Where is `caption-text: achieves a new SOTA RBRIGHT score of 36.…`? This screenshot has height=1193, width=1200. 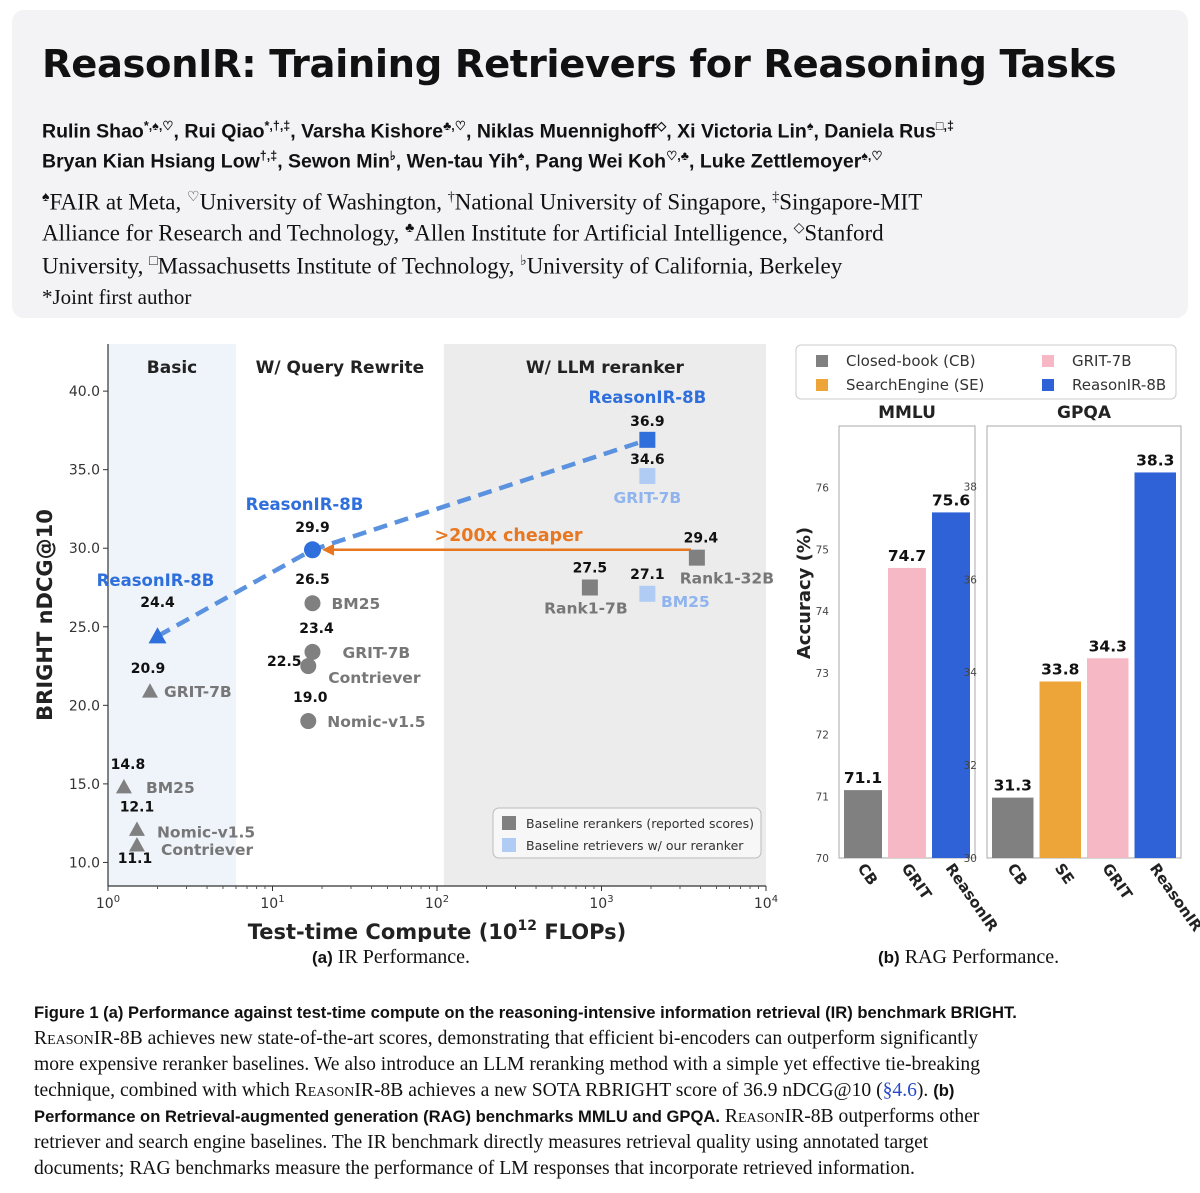
caption-text: achieves a new SOTA RBRIGHT score of 36.… is located at coordinates (643, 1090).